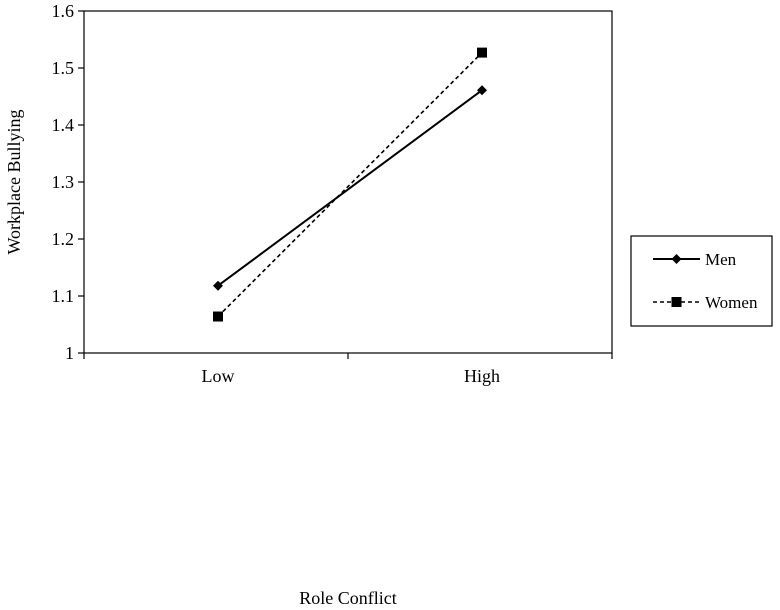 This screenshot has width=780, height=610. I want to click on x-axis-title: Role Conflict, so click(348, 598).